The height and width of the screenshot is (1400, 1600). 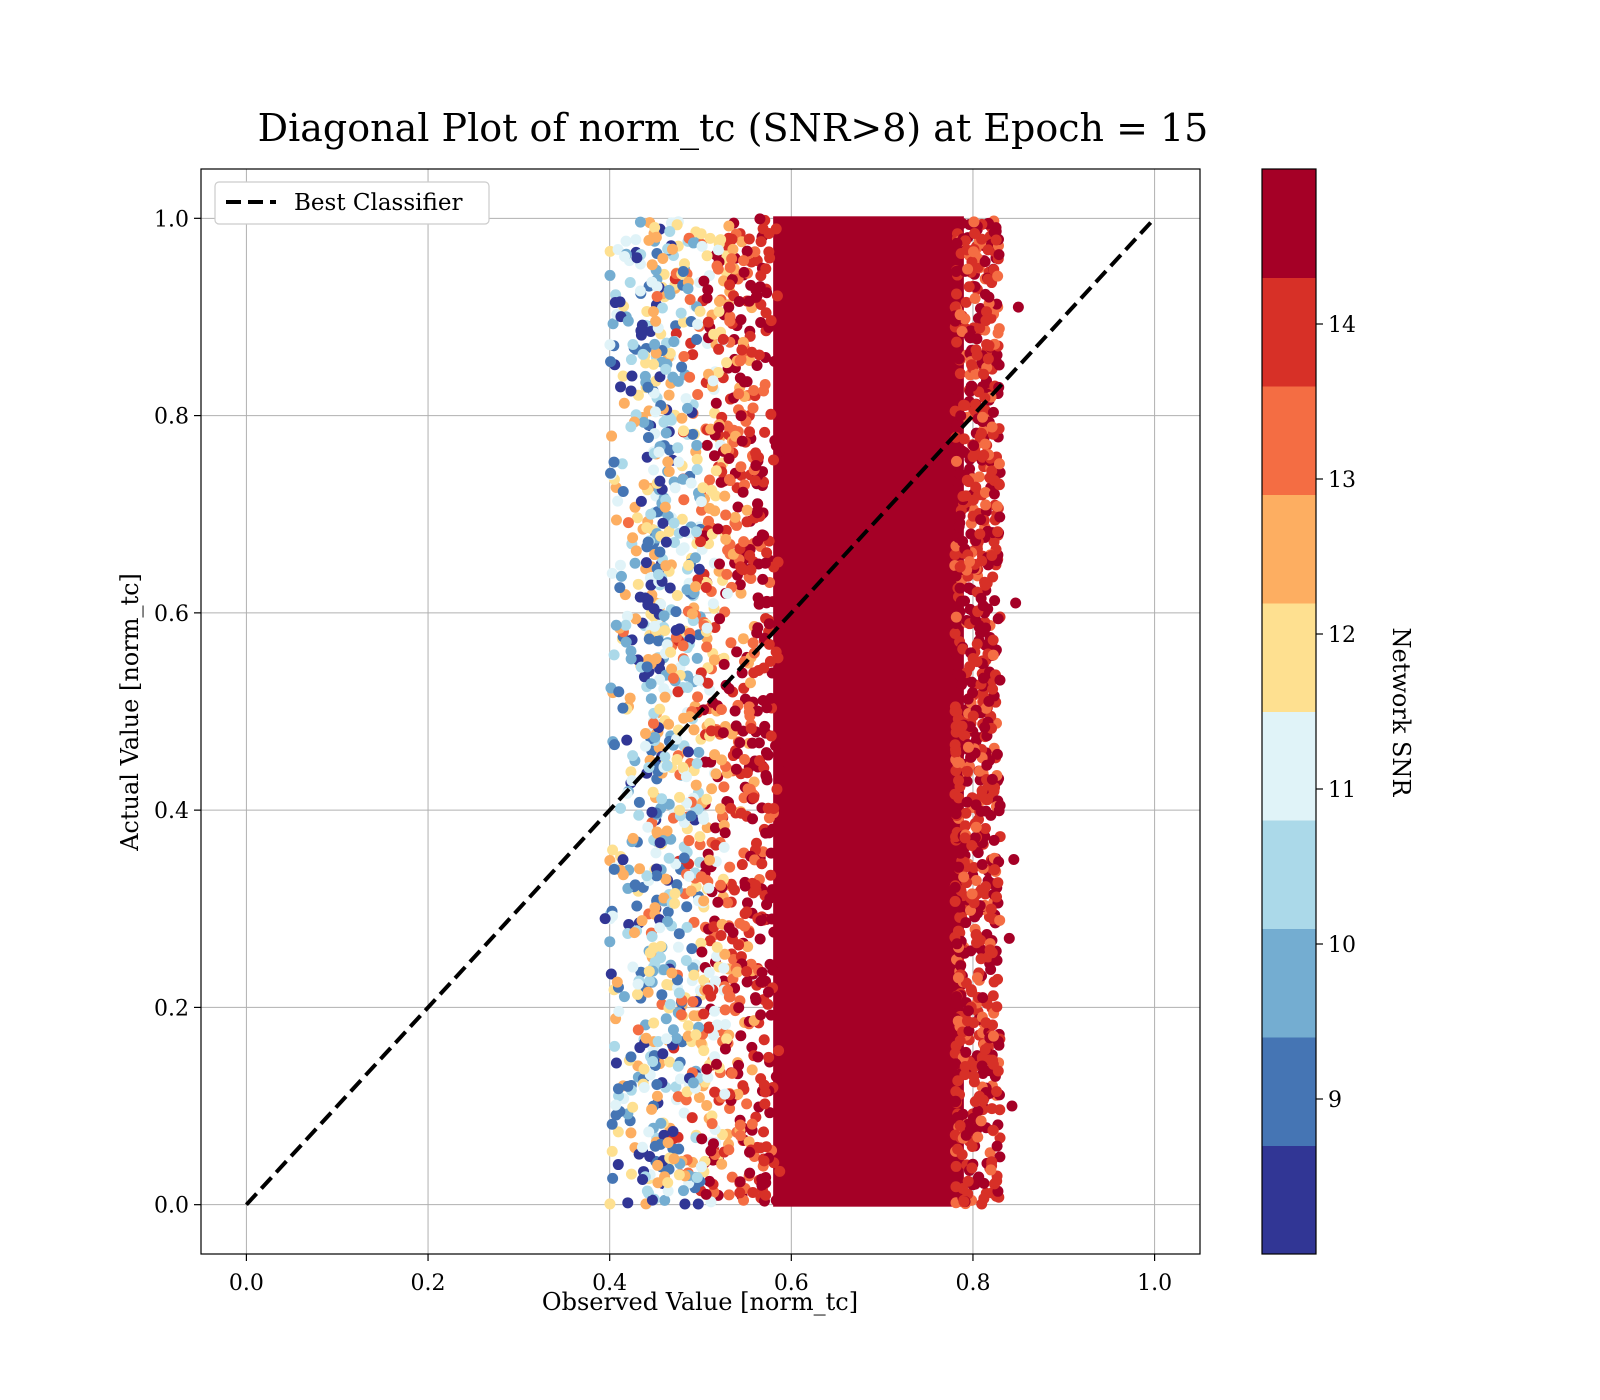 What do you see at coordinates (609, 1283) in the screenshot?
I see `x-tick-label: 0.4` at bounding box center [609, 1283].